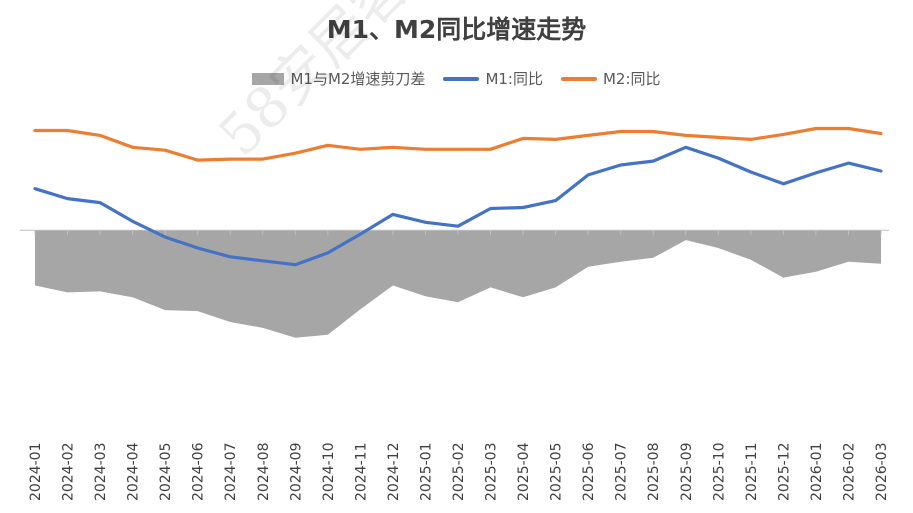  Describe the element at coordinates (784, 472) in the screenshot. I see `x-tick-label: 2025-12` at that location.